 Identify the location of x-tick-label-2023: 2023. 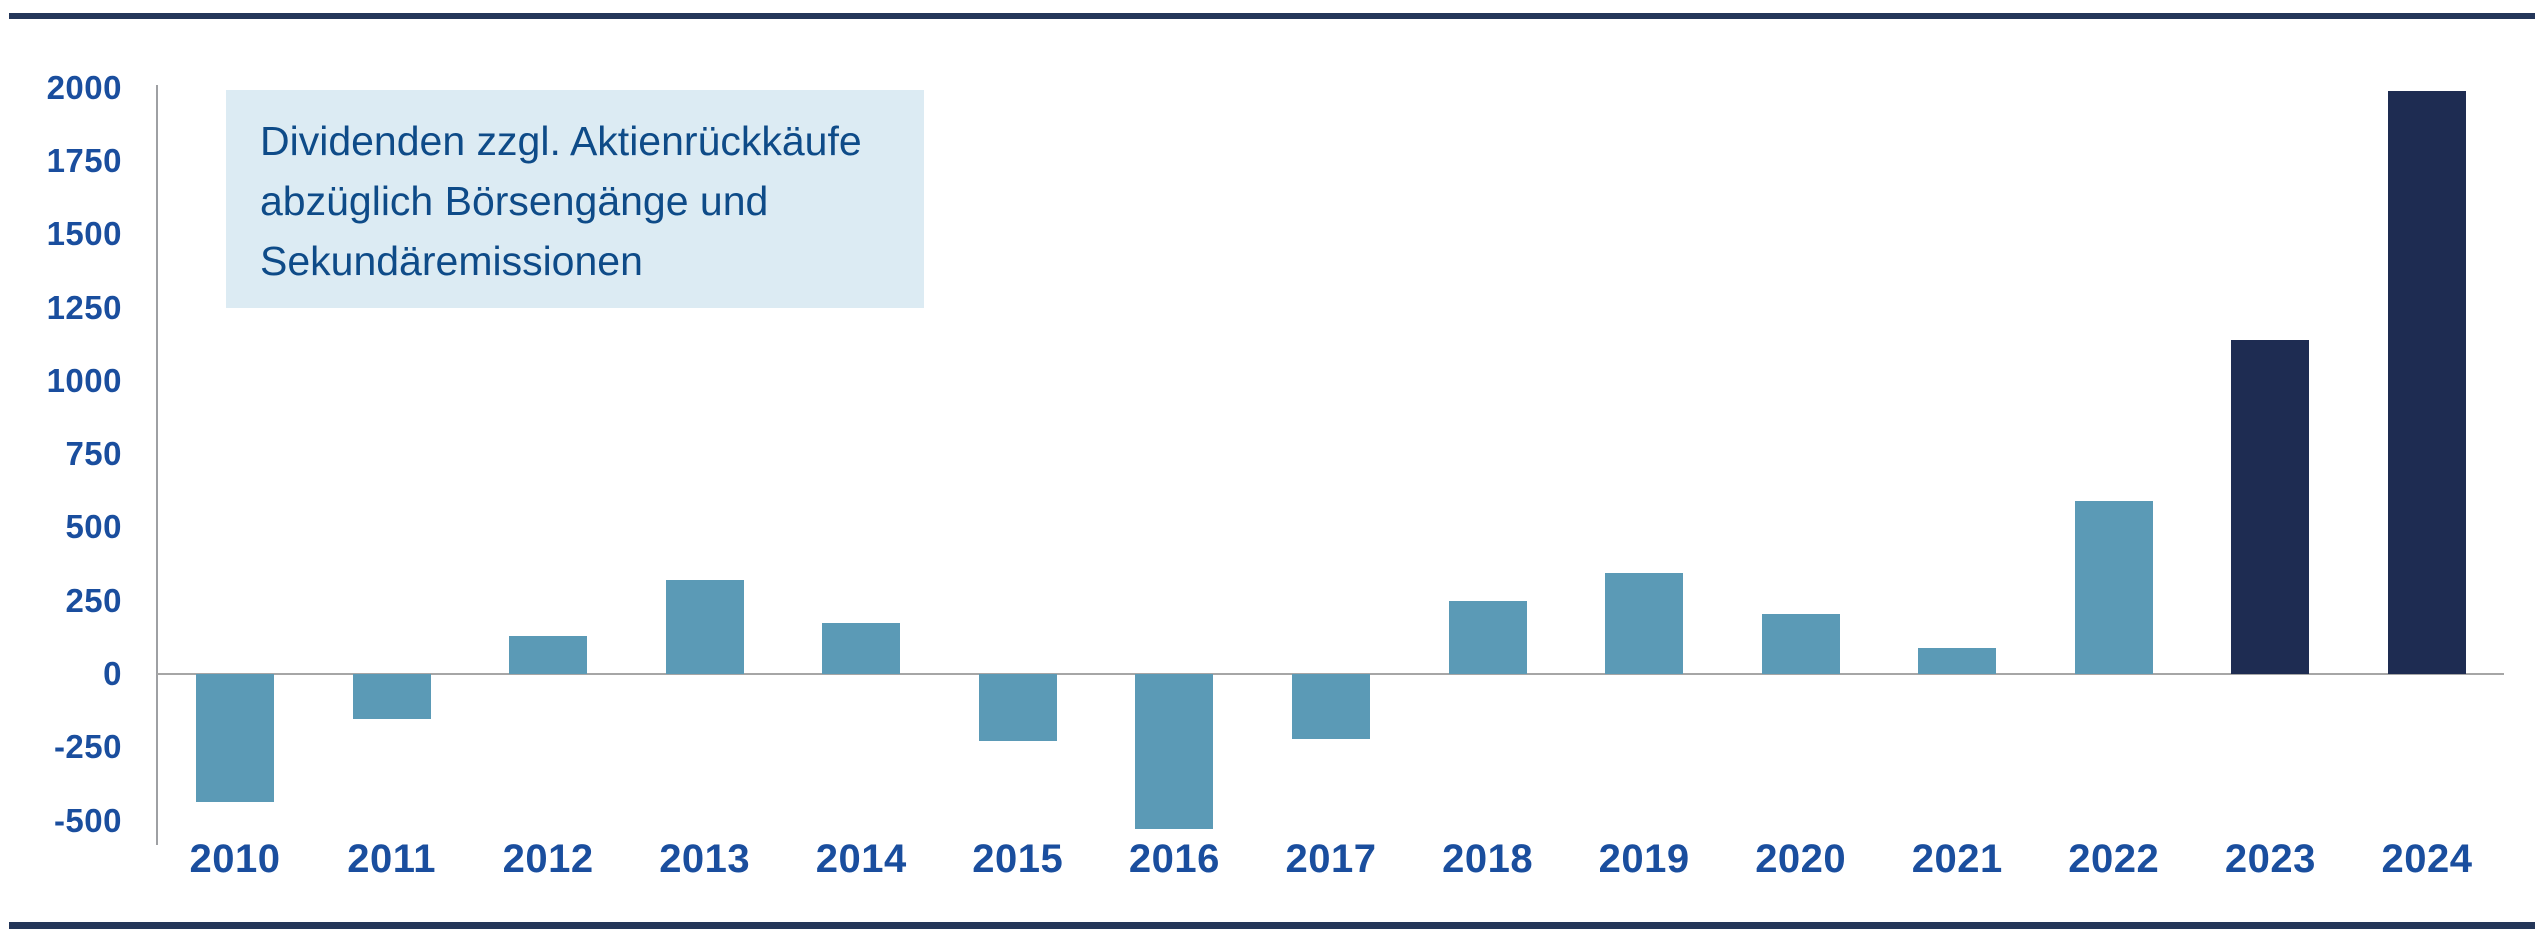
(2270, 859).